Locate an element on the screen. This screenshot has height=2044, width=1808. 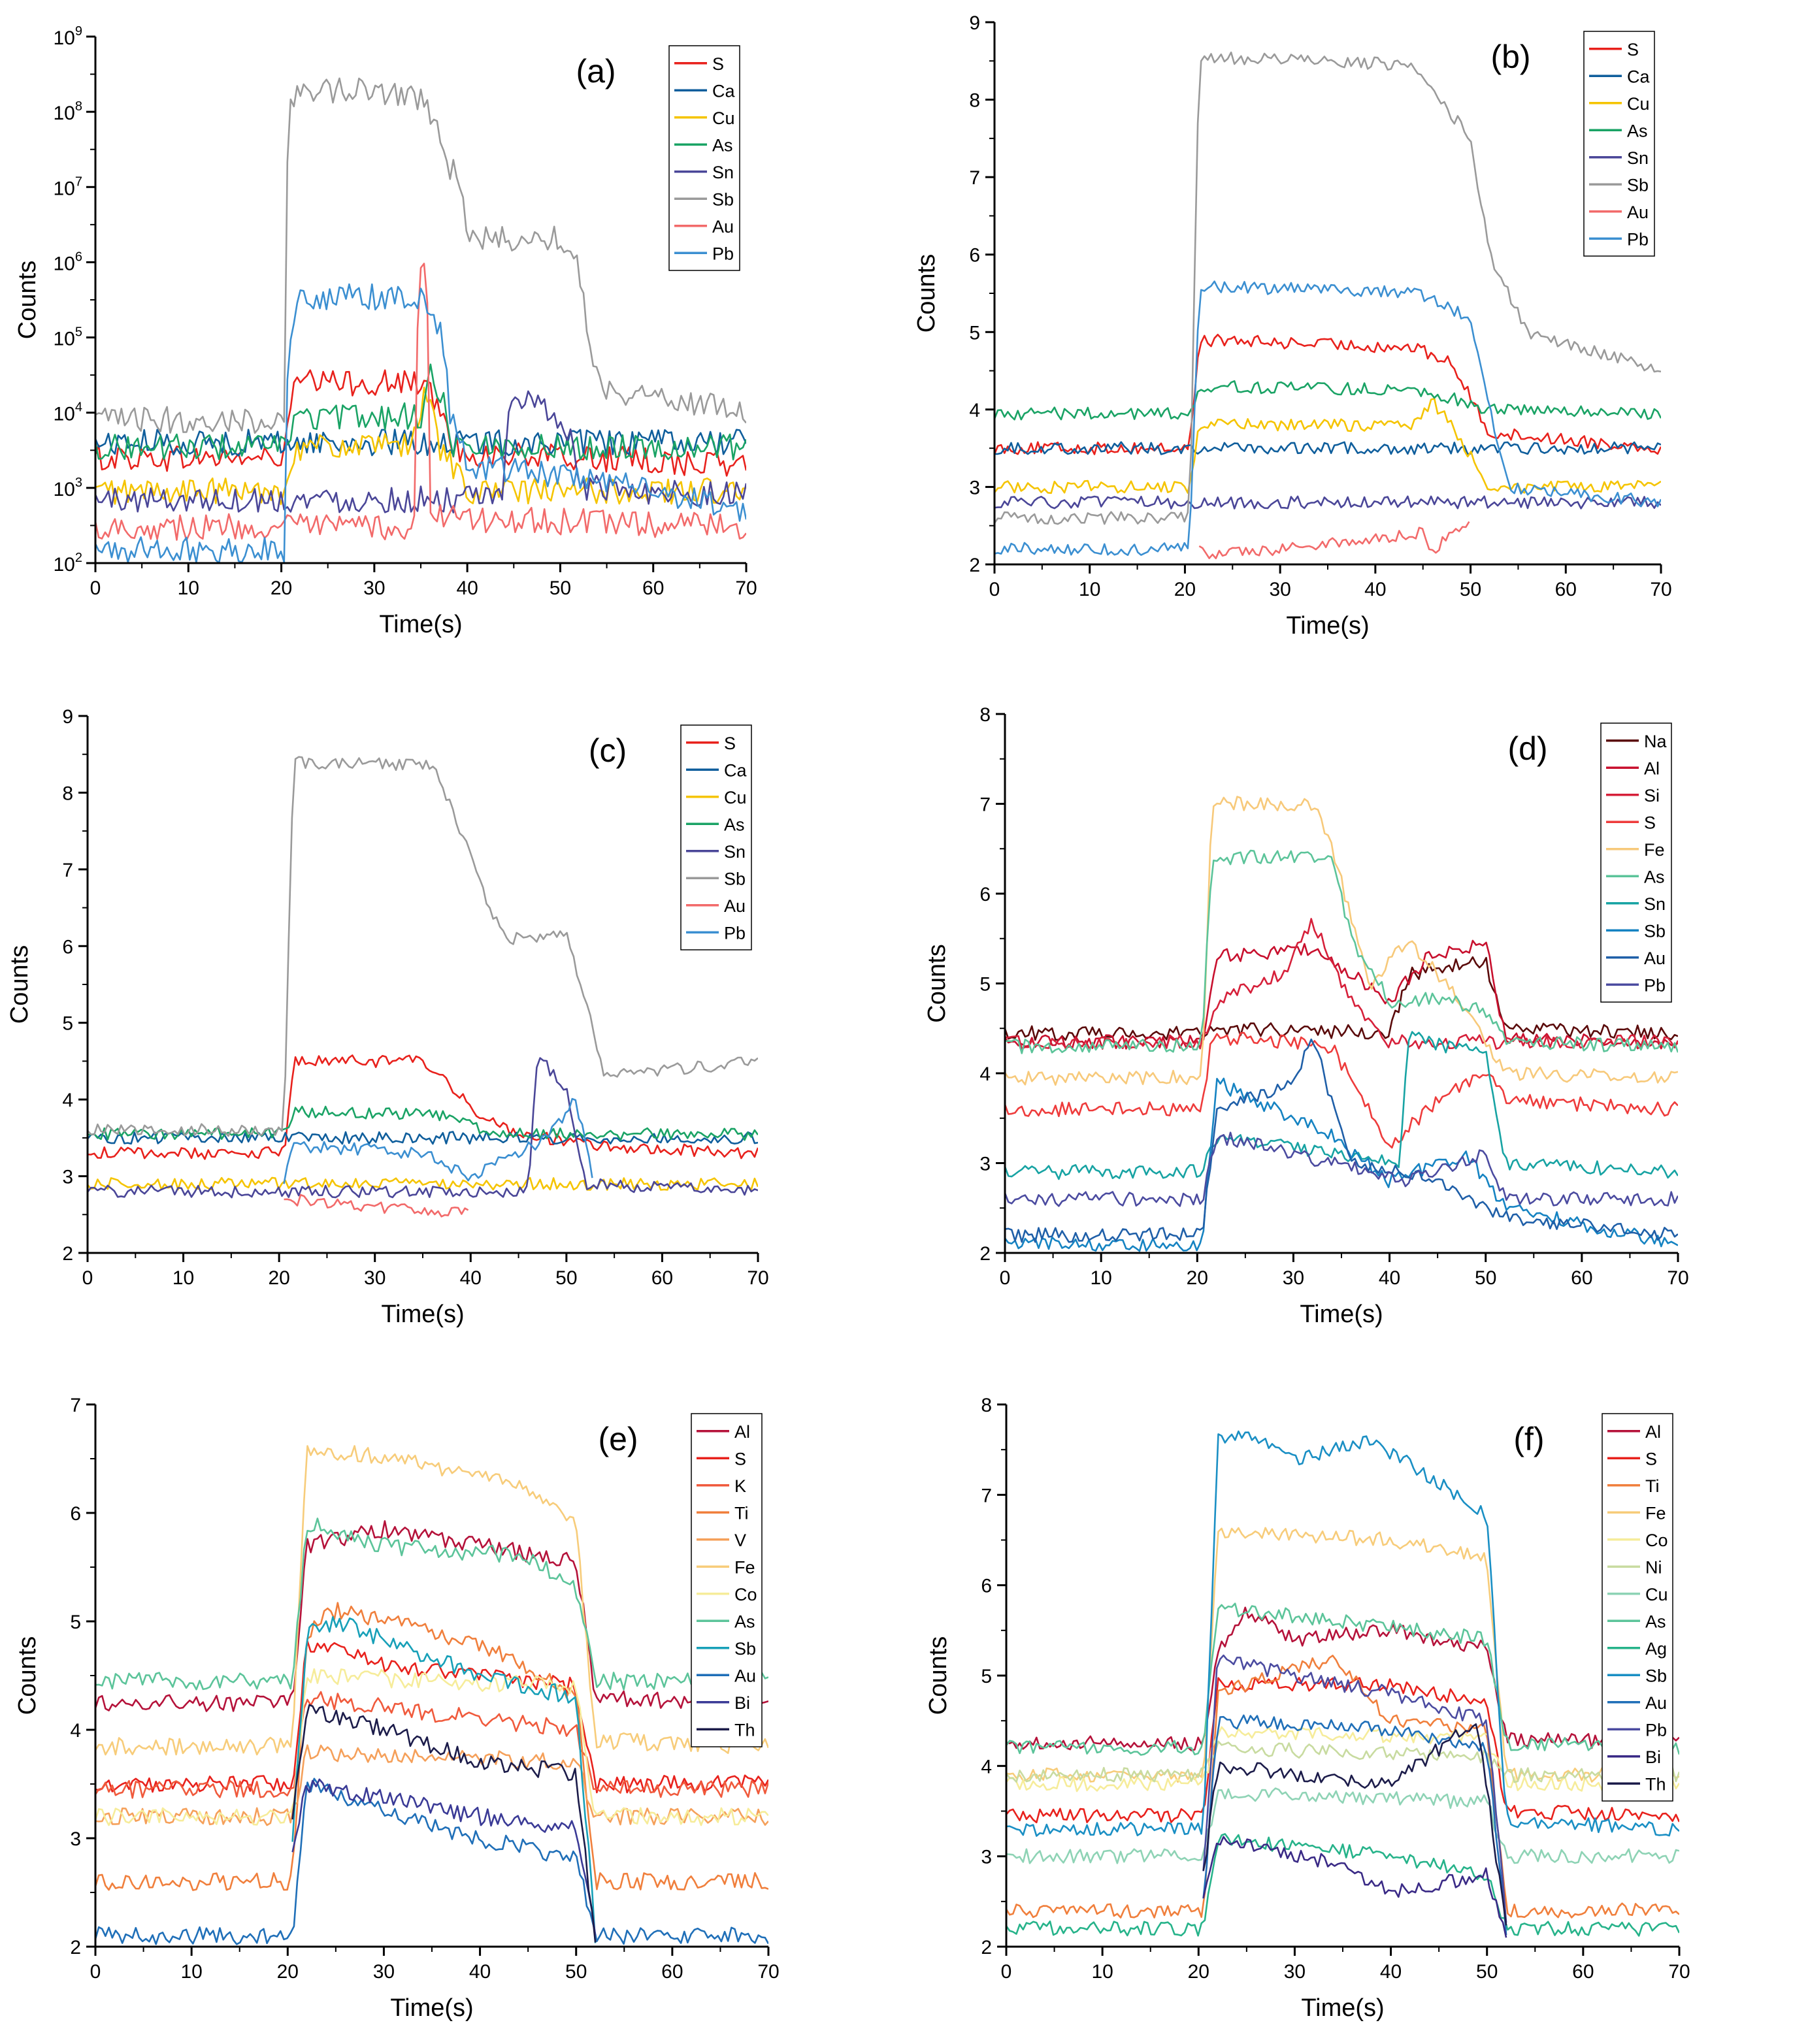
series-line-k is located at coordinates (431, 1745).